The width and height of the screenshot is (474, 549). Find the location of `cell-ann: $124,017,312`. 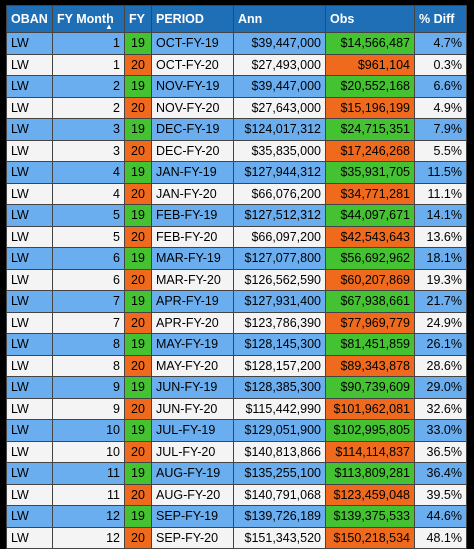

cell-ann: $124,017,312 is located at coordinates (279, 129).